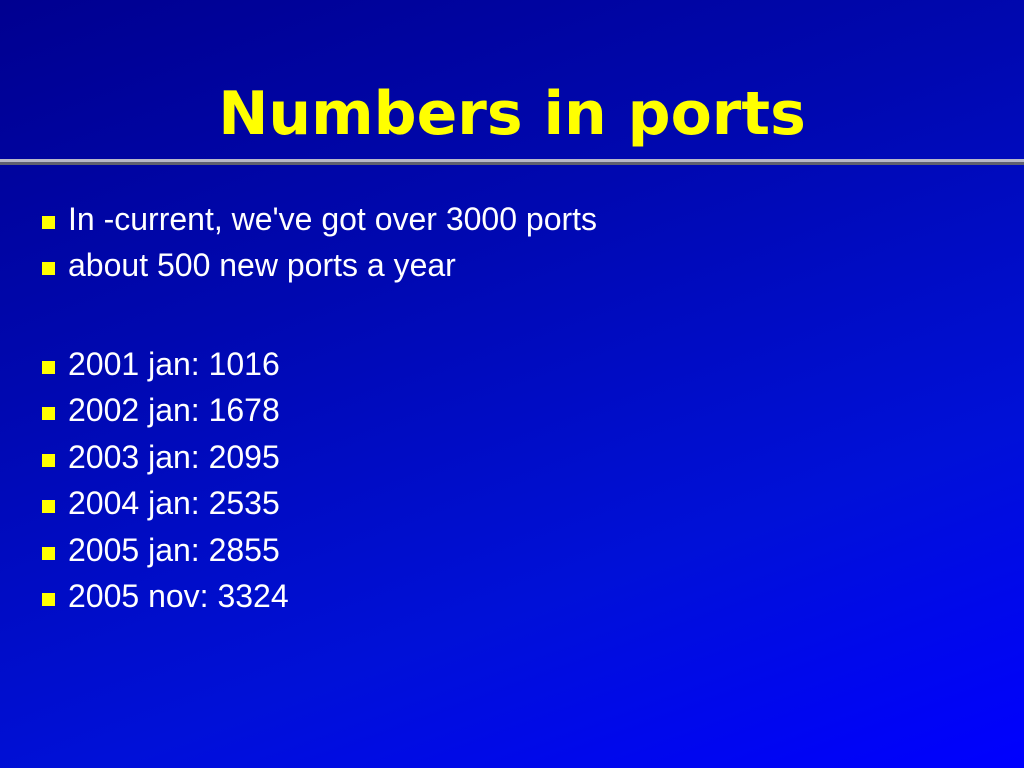 The width and height of the screenshot is (1024, 768). I want to click on title-divider, so click(512, 160).